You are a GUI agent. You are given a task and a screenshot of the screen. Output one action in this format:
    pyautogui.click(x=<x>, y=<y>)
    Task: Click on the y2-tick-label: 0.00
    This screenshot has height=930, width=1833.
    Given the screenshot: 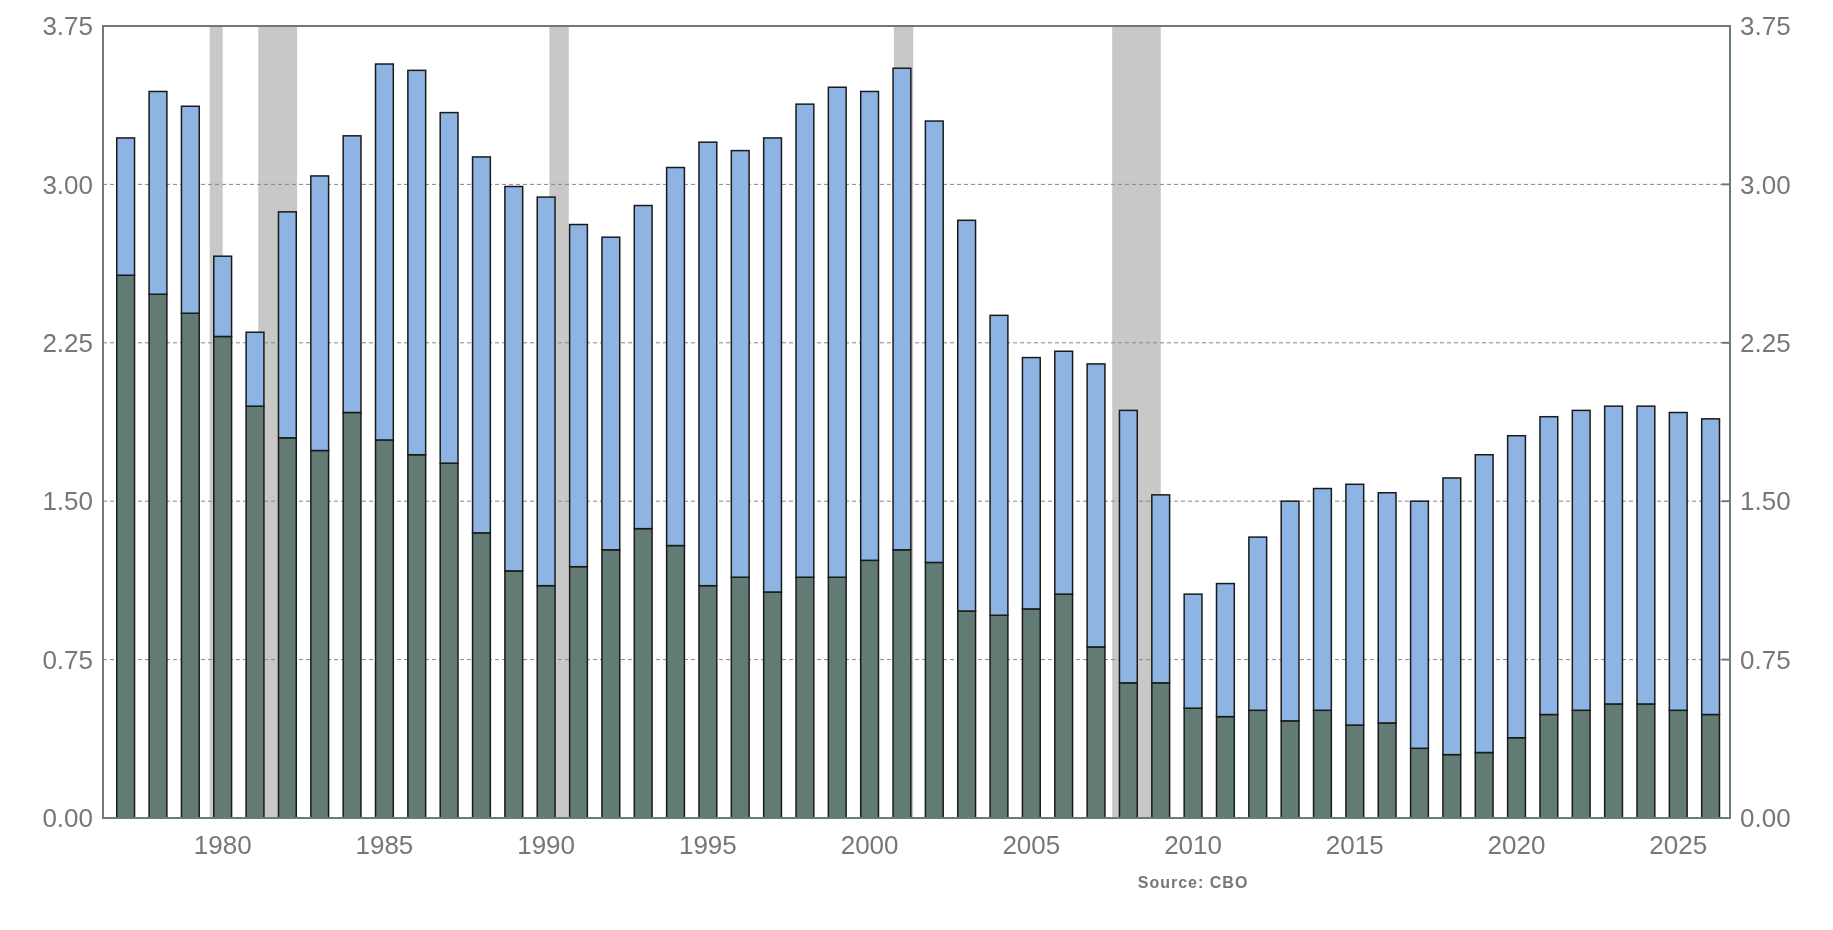 What is the action you would take?
    pyautogui.click(x=1765, y=818)
    